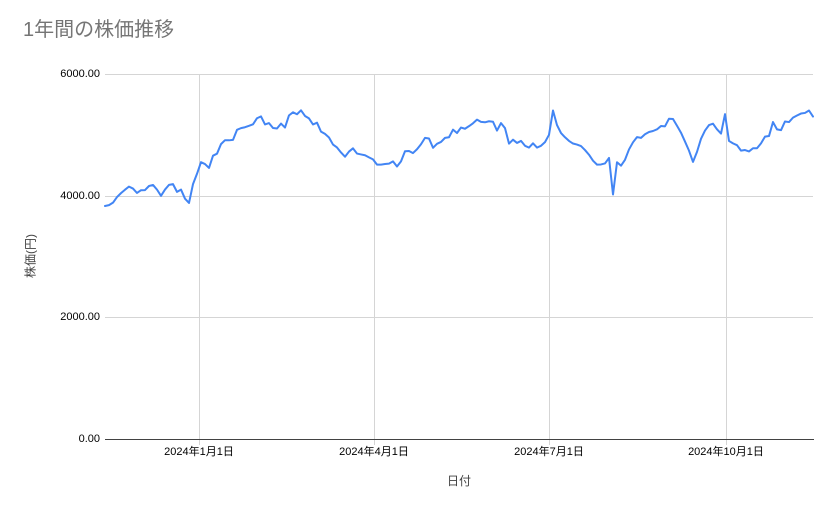 The image size is (839, 519). What do you see at coordinates (80, 317) in the screenshot?
I see `y-tick-label: 2000.00` at bounding box center [80, 317].